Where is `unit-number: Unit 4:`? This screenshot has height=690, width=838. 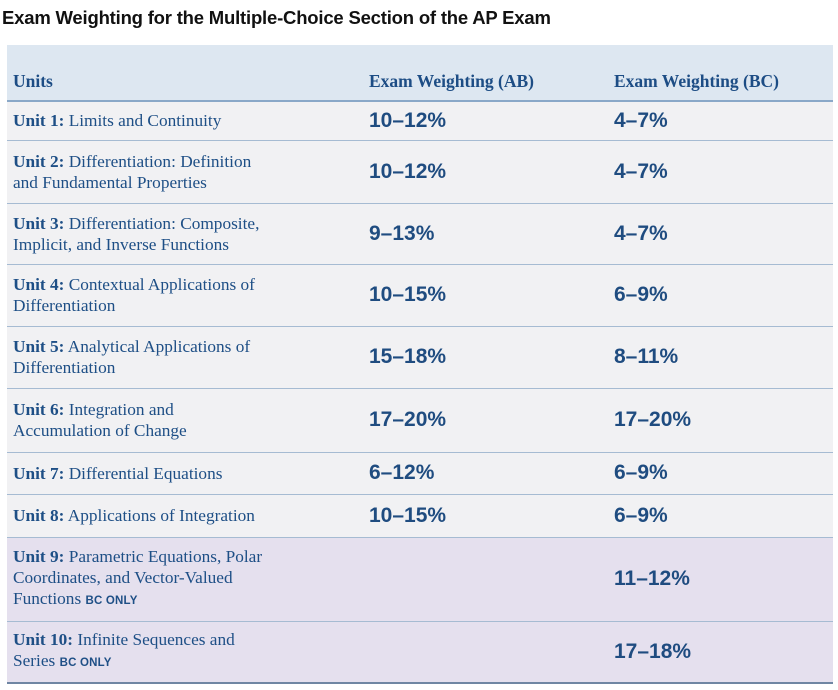 unit-number: Unit 4: is located at coordinates (39, 284).